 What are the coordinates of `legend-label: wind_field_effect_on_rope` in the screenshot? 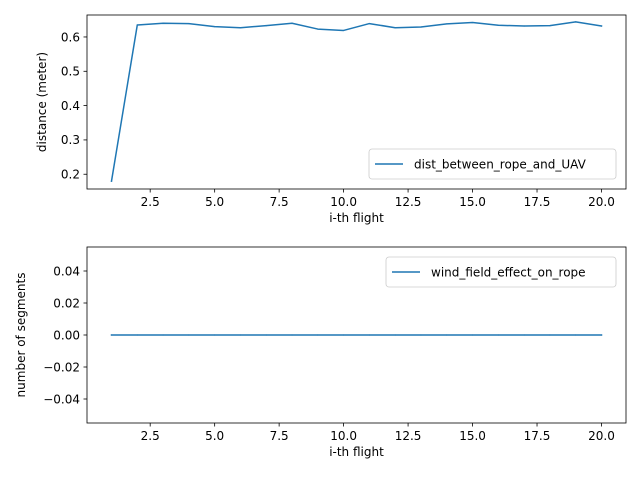 It's located at (508, 272).